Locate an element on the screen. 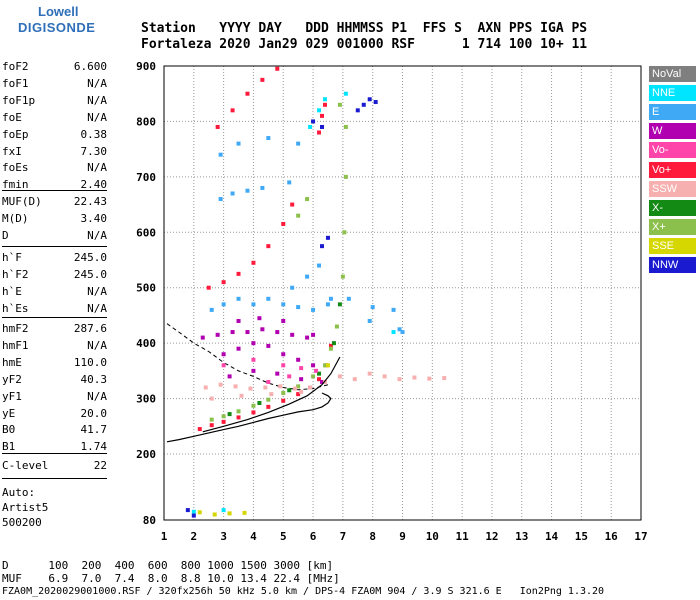 This screenshot has height=600, width=700. param-name: C-level is located at coordinates (25, 465).